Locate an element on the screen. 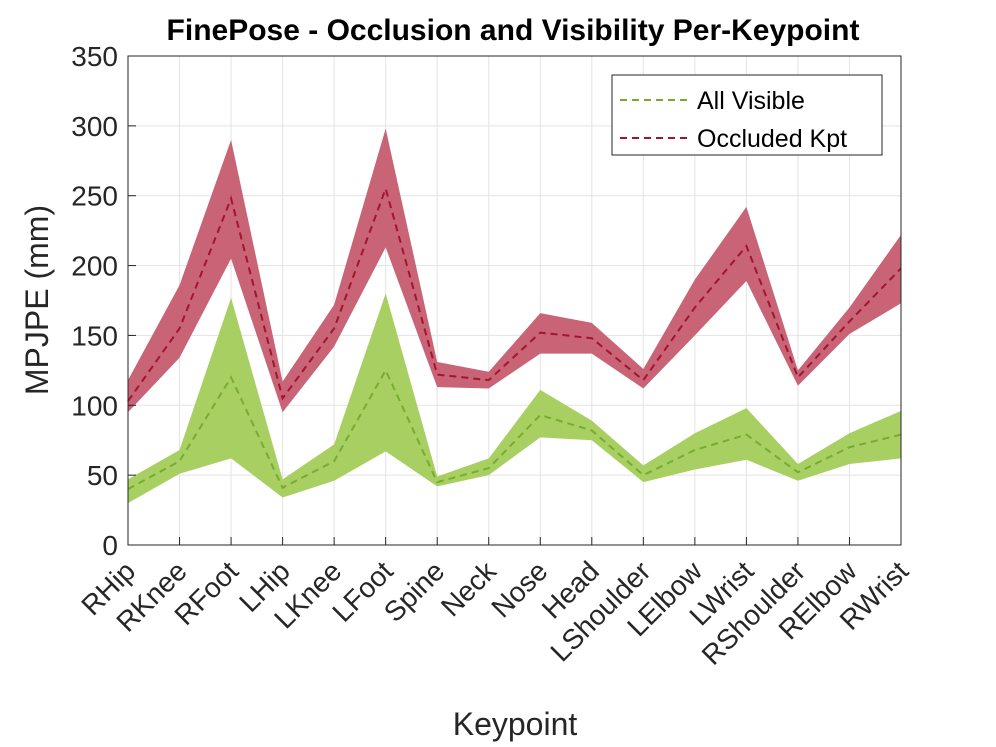  y-axis-label: MPJPE (mm) is located at coordinates (37, 300).